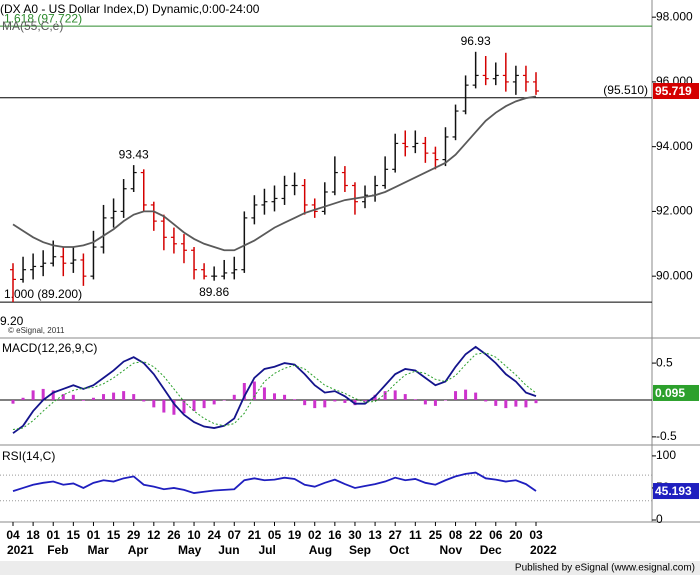 The image size is (700, 575). Describe the element at coordinates (295, 535) in the screenshot. I see `x-tick-label: 19` at that location.